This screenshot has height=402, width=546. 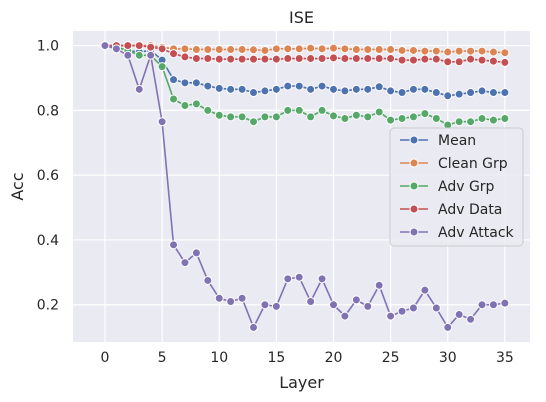 I want to click on x-axis-label: Layer, so click(x=301, y=382).